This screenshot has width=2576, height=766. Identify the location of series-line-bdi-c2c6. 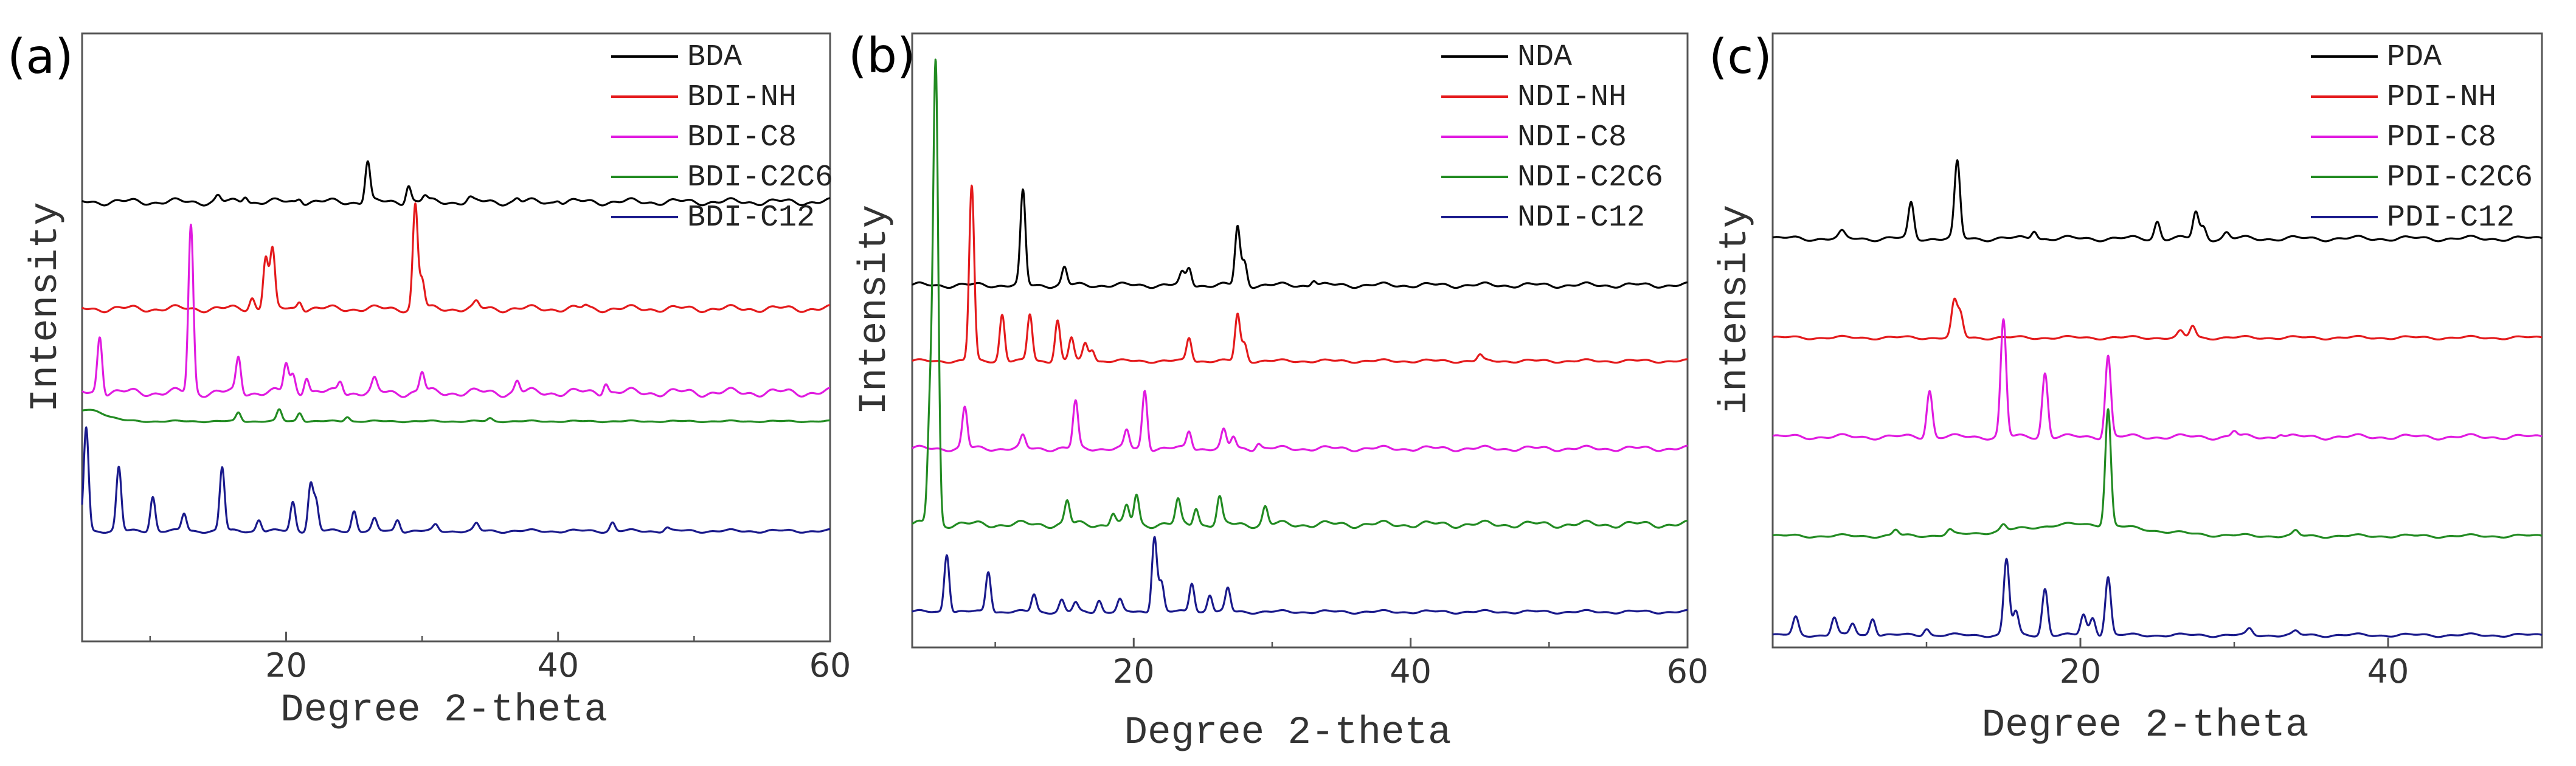
(456, 416).